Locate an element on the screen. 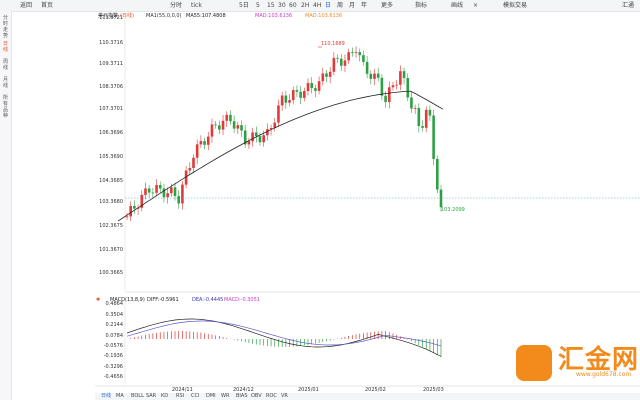 The image size is (640, 400). ma1-legend: MA1(55,0,0,0) is located at coordinates (164, 16).